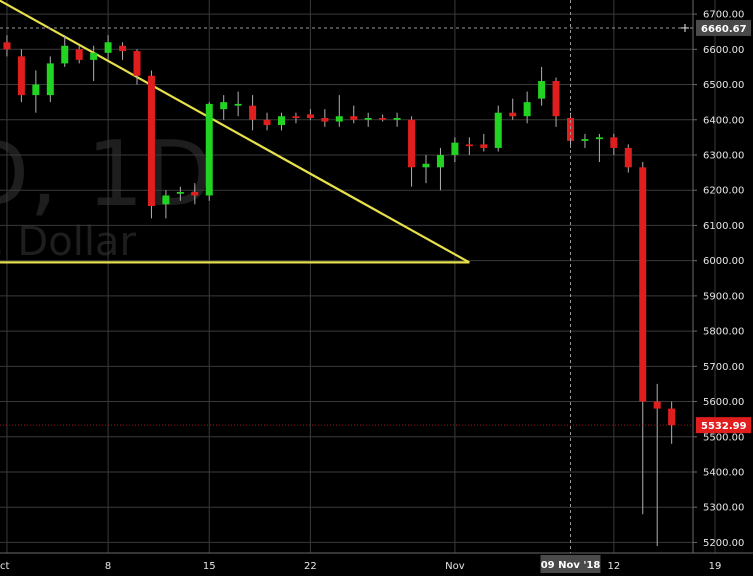 This screenshot has width=753, height=576. I want to click on crosshair-date-tag: 09 Nov '18, so click(570, 564).